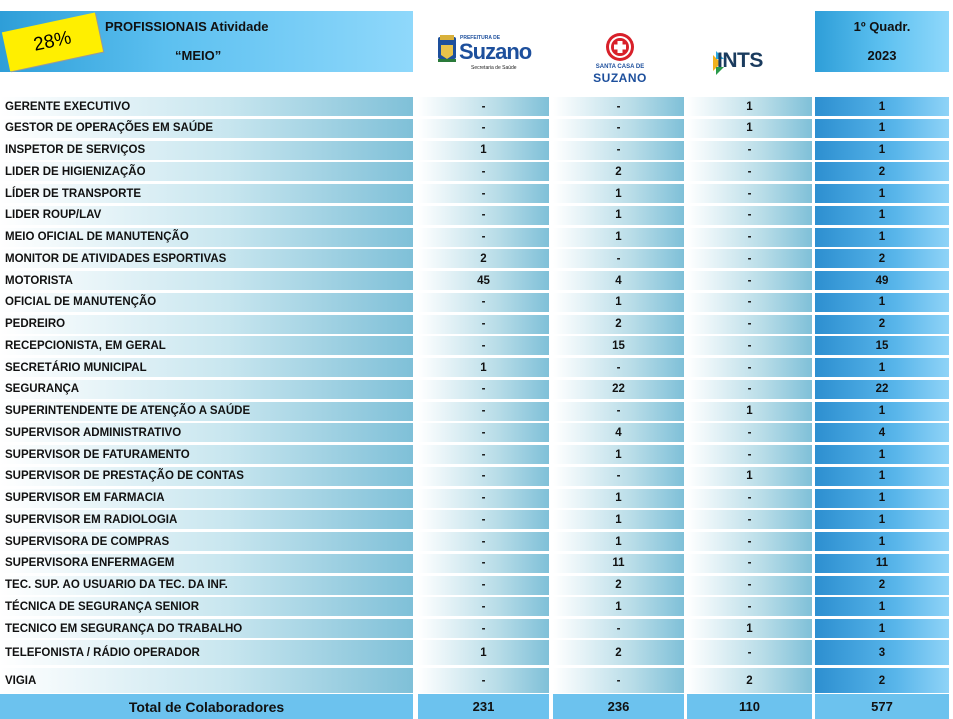  Describe the element at coordinates (480, 38) in the screenshot. I see `suzano-logo-small: PREFEITURA DE` at that location.